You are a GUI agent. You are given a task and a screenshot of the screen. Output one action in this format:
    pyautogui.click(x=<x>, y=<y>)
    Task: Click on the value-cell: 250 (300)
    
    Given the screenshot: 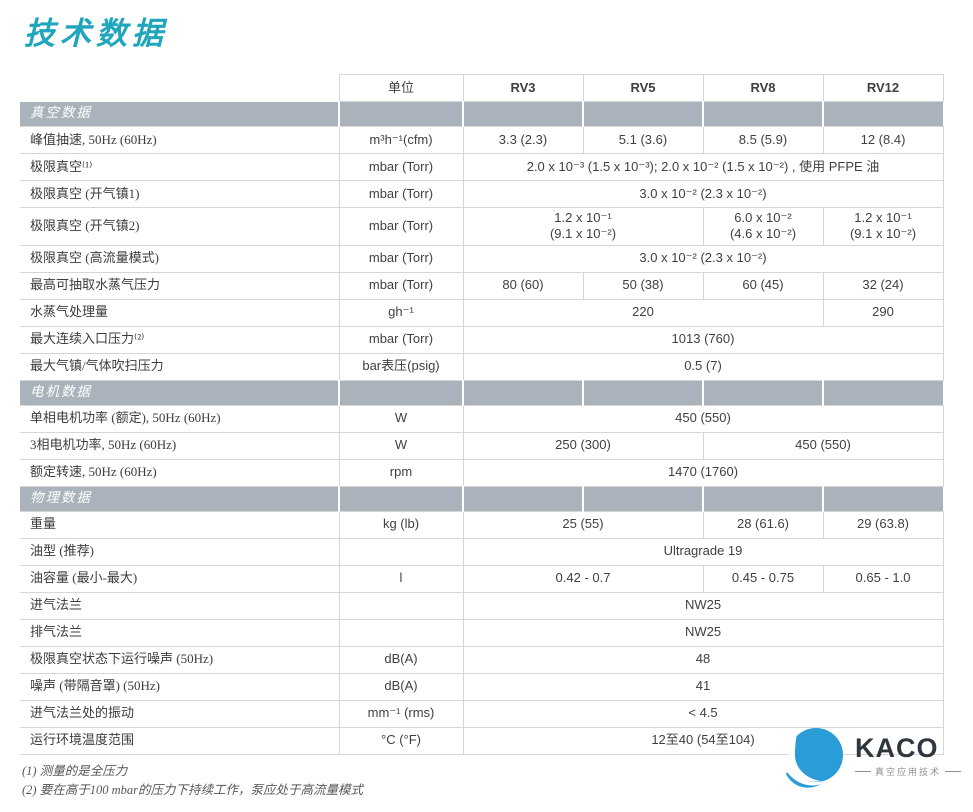 What is the action you would take?
    pyautogui.click(x=583, y=445)
    